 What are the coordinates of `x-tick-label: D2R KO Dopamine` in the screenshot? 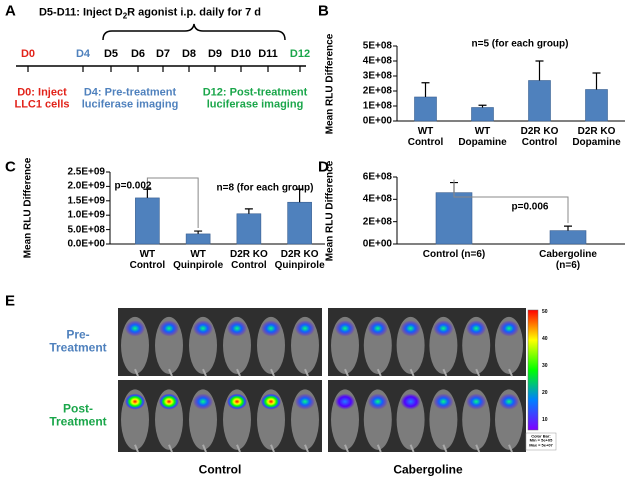 It's located at (596, 137).